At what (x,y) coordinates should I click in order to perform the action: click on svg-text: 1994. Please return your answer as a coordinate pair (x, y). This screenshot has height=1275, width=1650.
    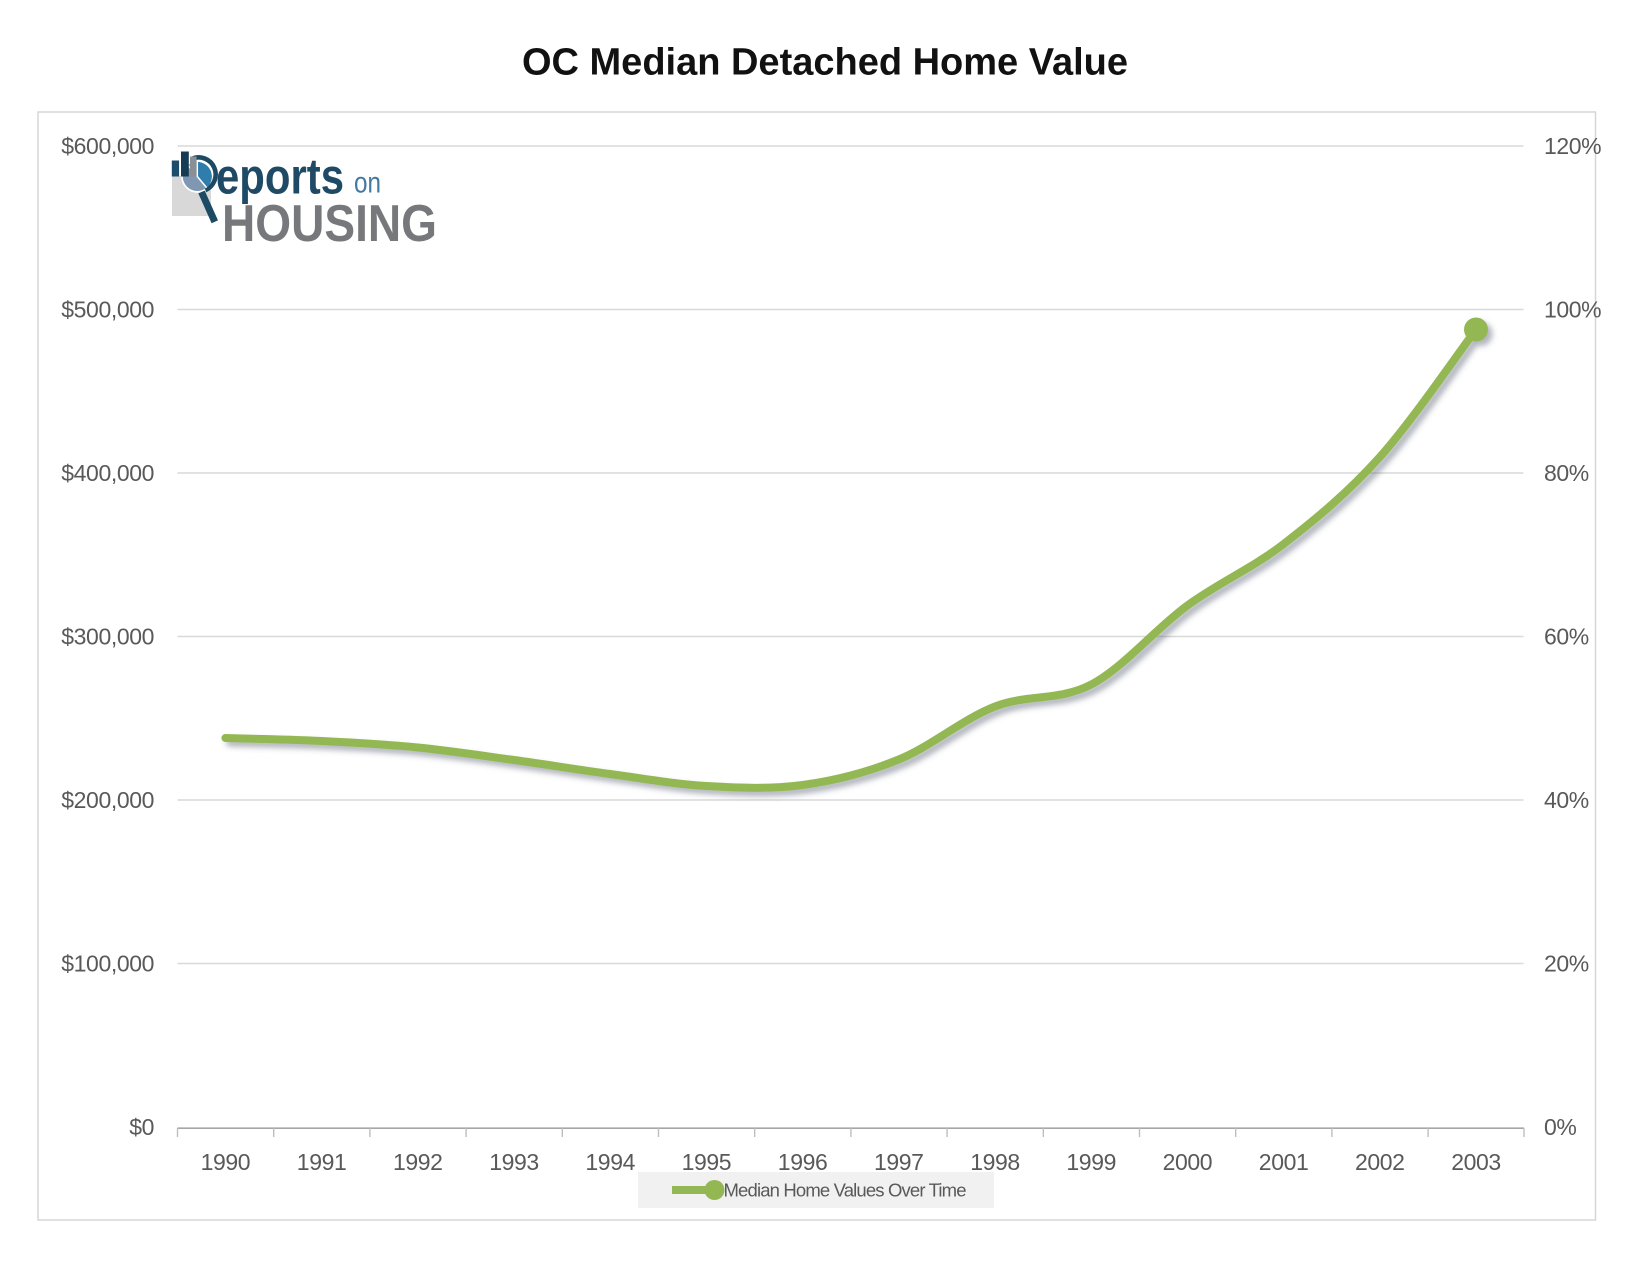
    Looking at the image, I should click on (610, 1162).